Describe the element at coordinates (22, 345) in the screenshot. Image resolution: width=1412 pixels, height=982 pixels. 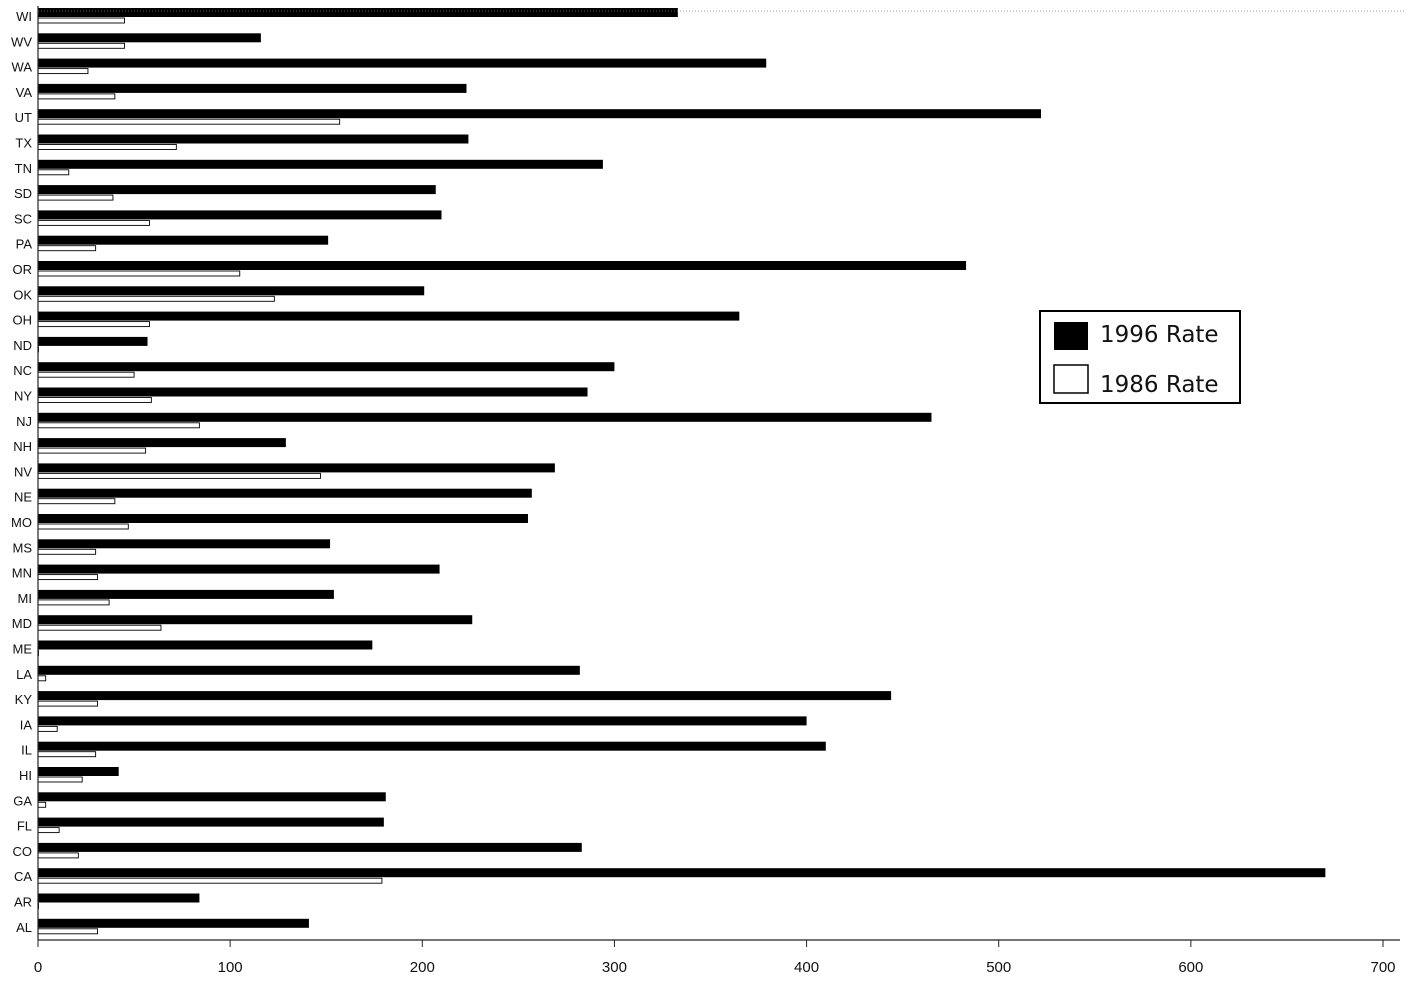
I see `category-label-nd: ND` at that location.